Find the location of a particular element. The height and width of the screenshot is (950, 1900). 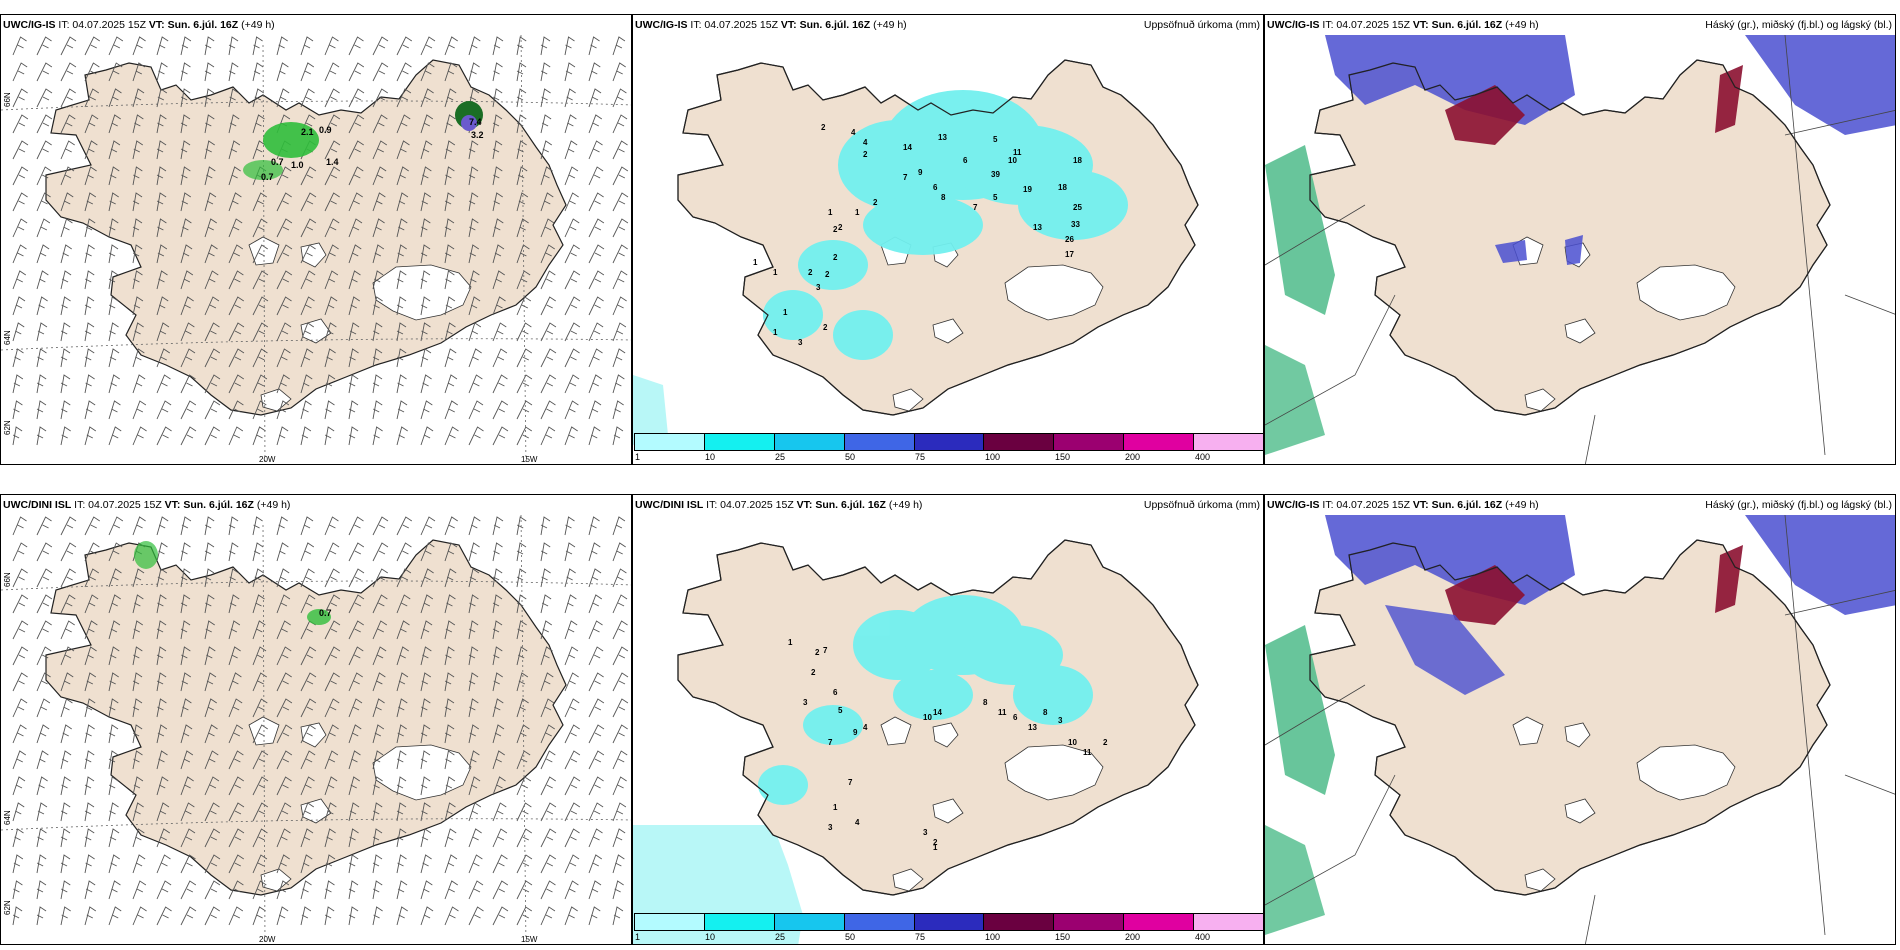

precip-blob is located at coordinates (933, 695).